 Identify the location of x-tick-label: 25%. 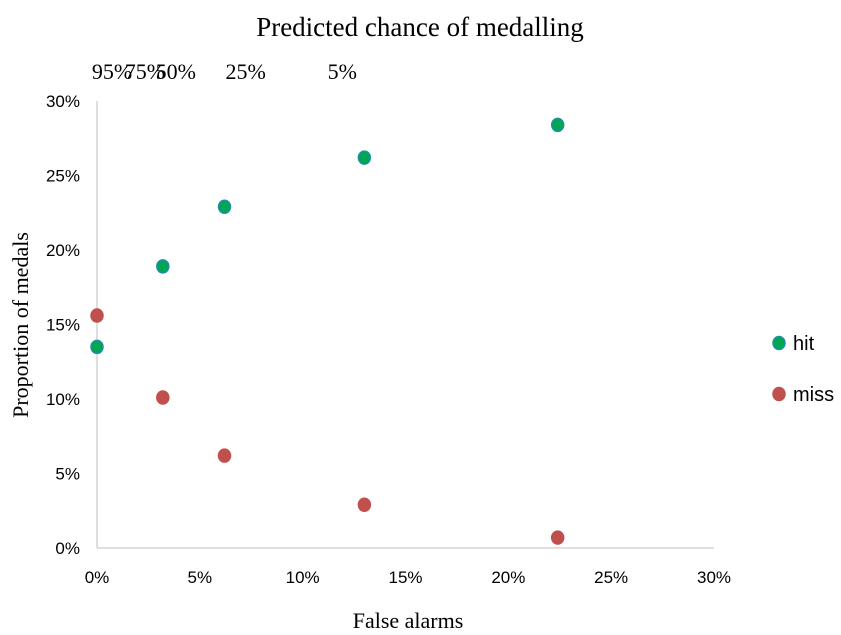
(611, 577).